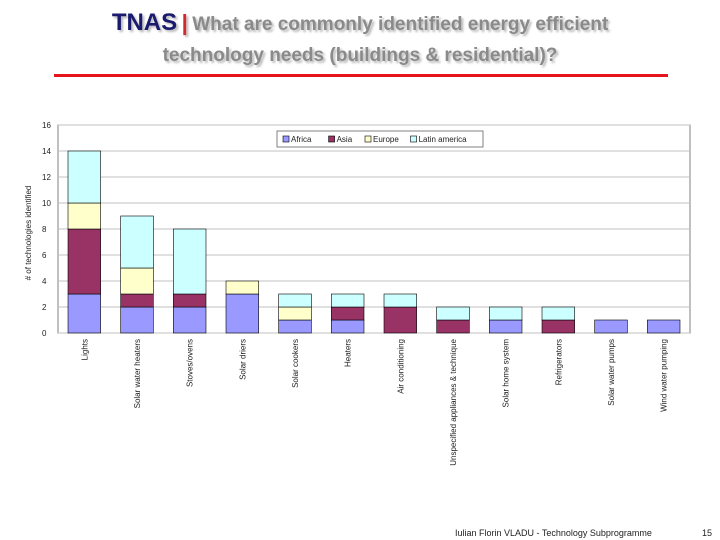  What do you see at coordinates (44, 333) in the screenshot?
I see `y-tick-label: 0` at bounding box center [44, 333].